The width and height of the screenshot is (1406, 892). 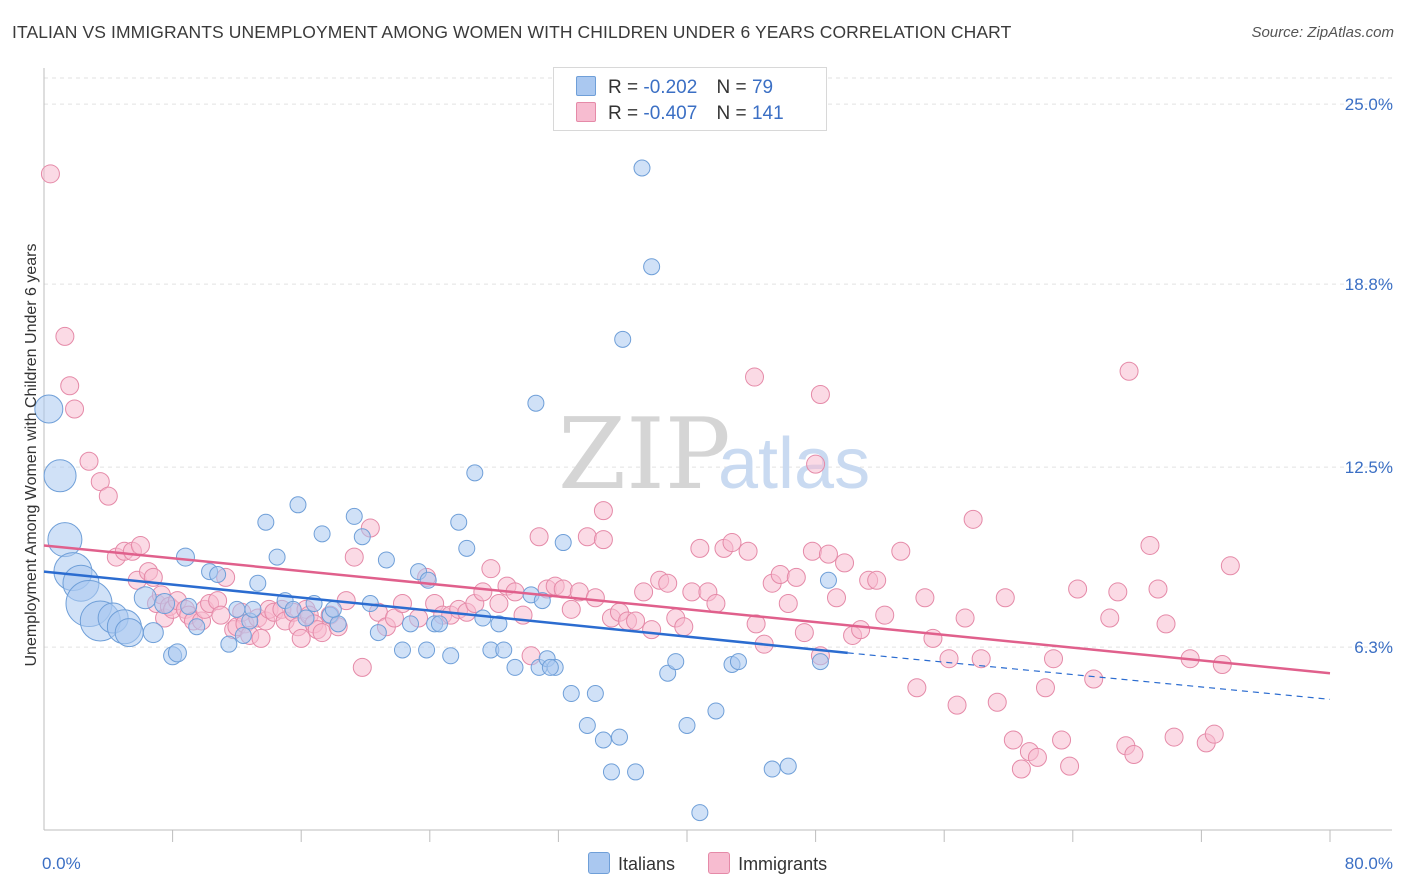 What do you see at coordinates (586, 86) in the screenshot?
I see `italians-swatch` at bounding box center [586, 86].